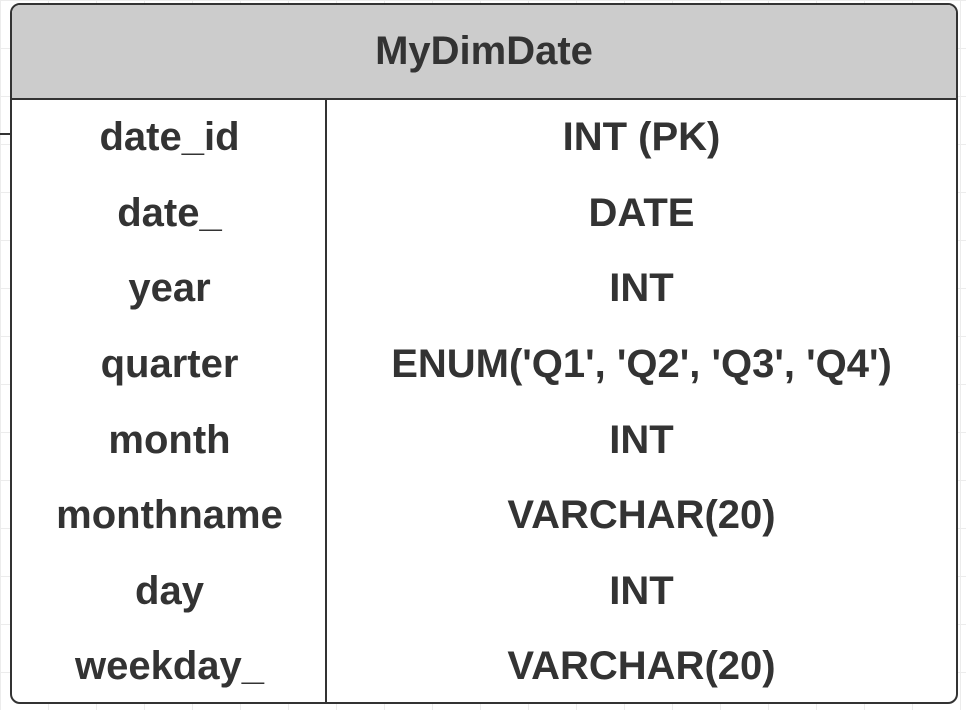 This screenshot has height=710, width=966. What do you see at coordinates (641, 212) in the screenshot?
I see `attribute-type: DATE` at bounding box center [641, 212].